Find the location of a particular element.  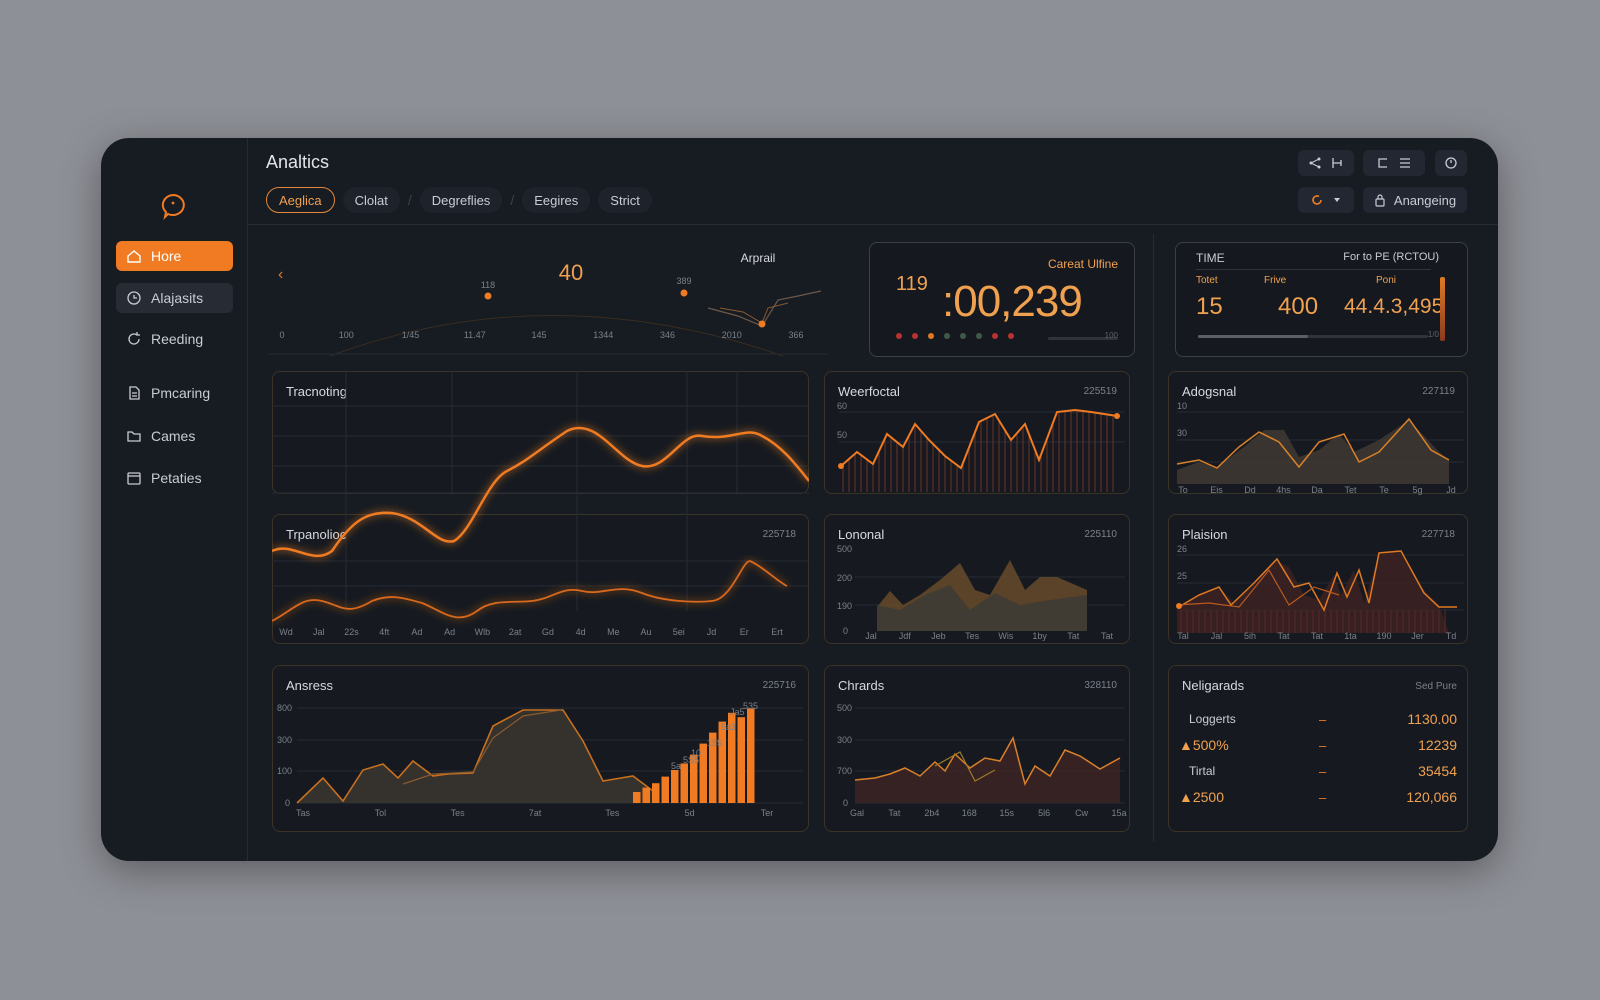

row-label: Tirtal is located at coordinates (1202, 771).